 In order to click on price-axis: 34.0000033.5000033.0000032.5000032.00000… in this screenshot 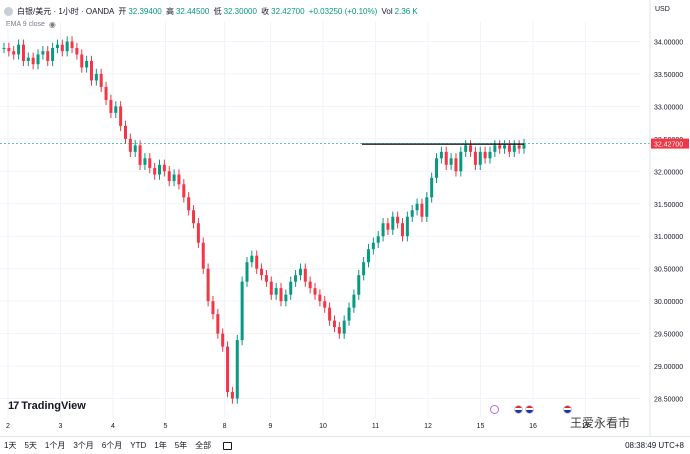, I will do `click(669, 218)`.